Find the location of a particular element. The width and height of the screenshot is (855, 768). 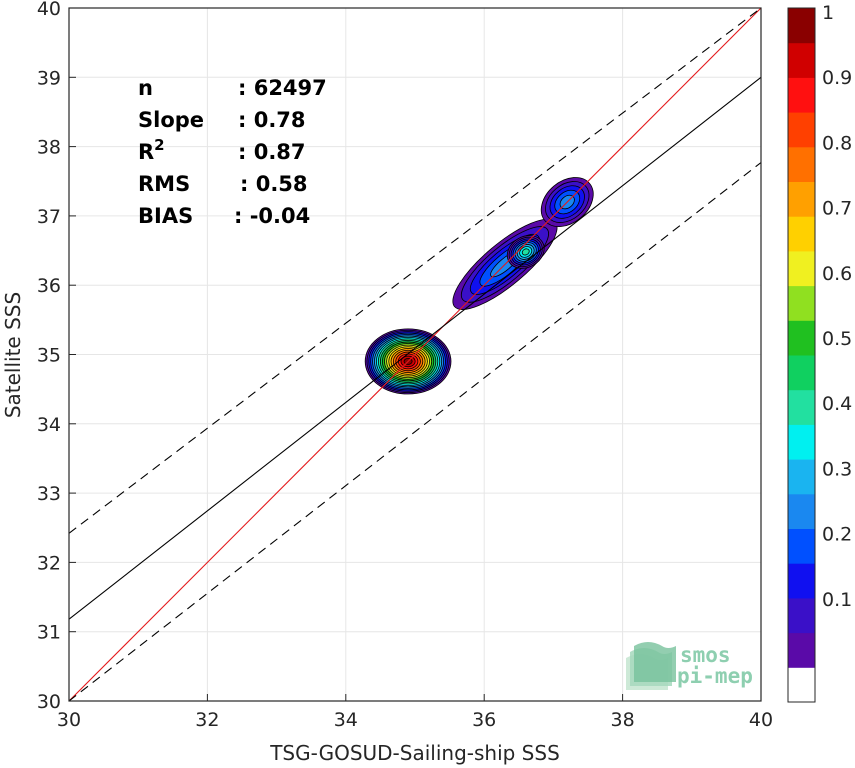

colorbar-tick-label: 0.9 is located at coordinates (837, 78).